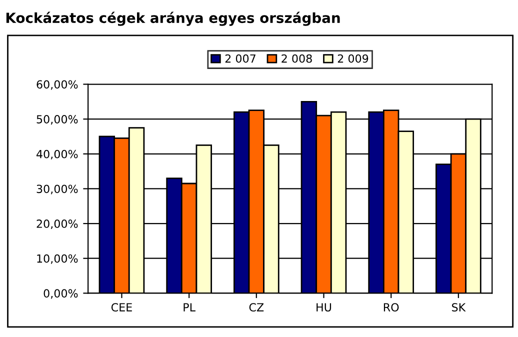 This screenshot has width=518, height=337. Describe the element at coordinates (57, 259) in the screenshot. I see `y-tick-label: 10,00%` at that location.